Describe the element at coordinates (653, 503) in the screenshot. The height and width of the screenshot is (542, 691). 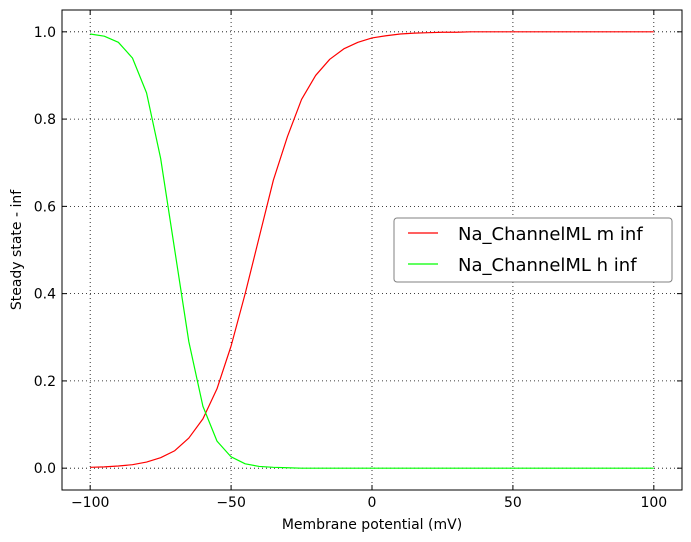
I see `x-tick-label: 100` at that location.